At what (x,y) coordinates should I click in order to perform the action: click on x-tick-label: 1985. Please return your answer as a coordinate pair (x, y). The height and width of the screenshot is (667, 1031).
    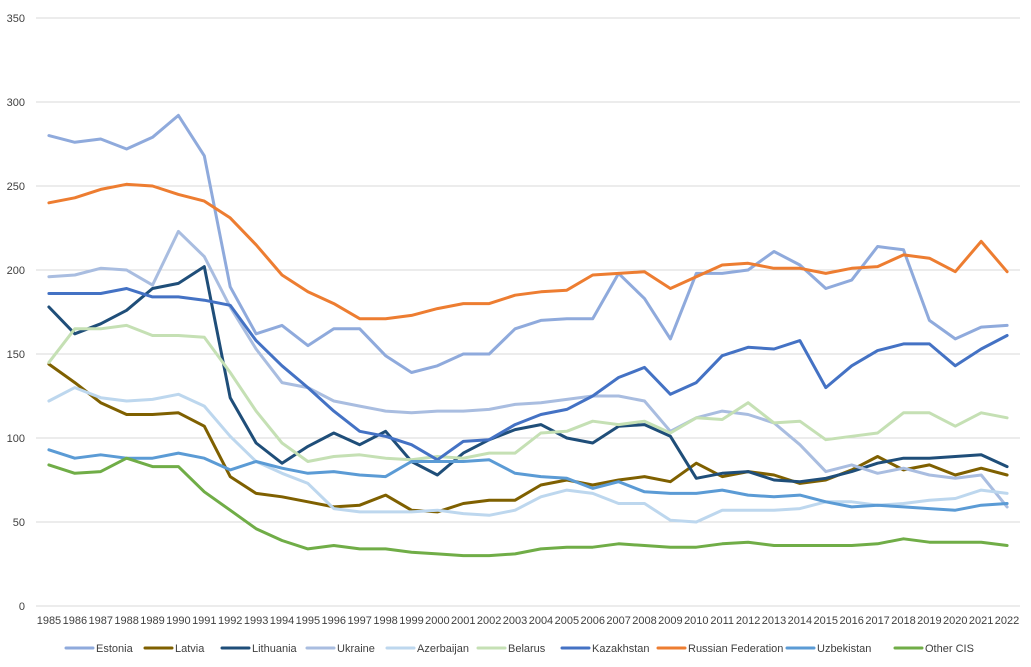
    Looking at the image, I should click on (49, 621).